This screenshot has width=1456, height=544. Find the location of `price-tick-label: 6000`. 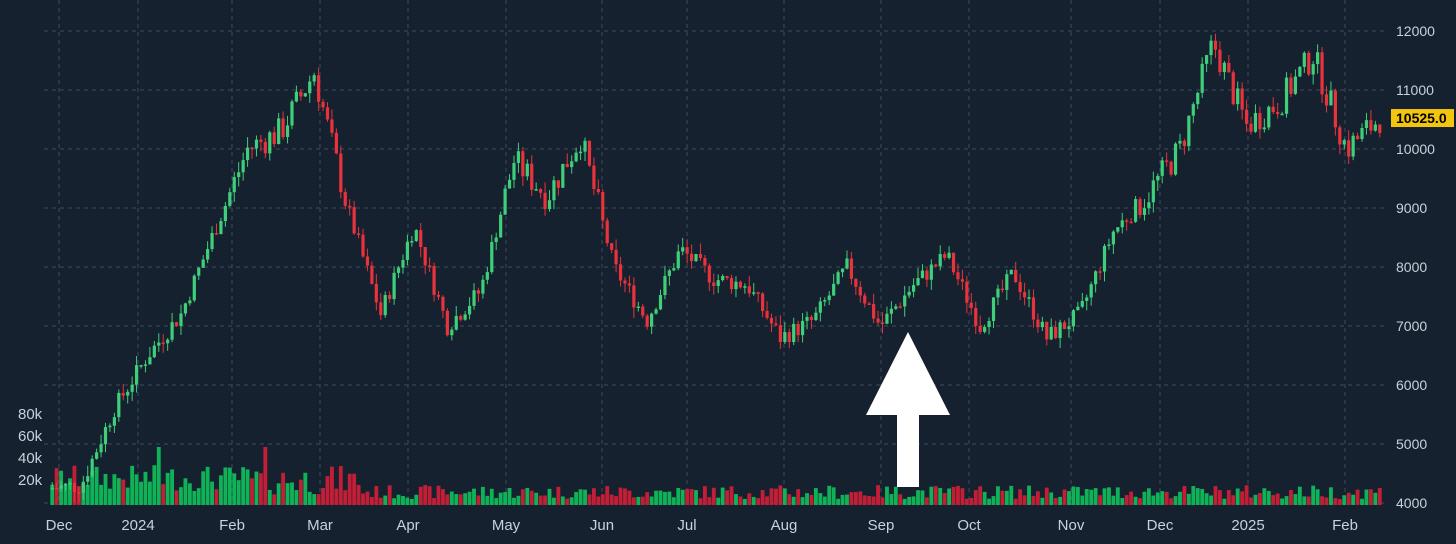

price-tick-label: 6000 is located at coordinates (1411, 385).